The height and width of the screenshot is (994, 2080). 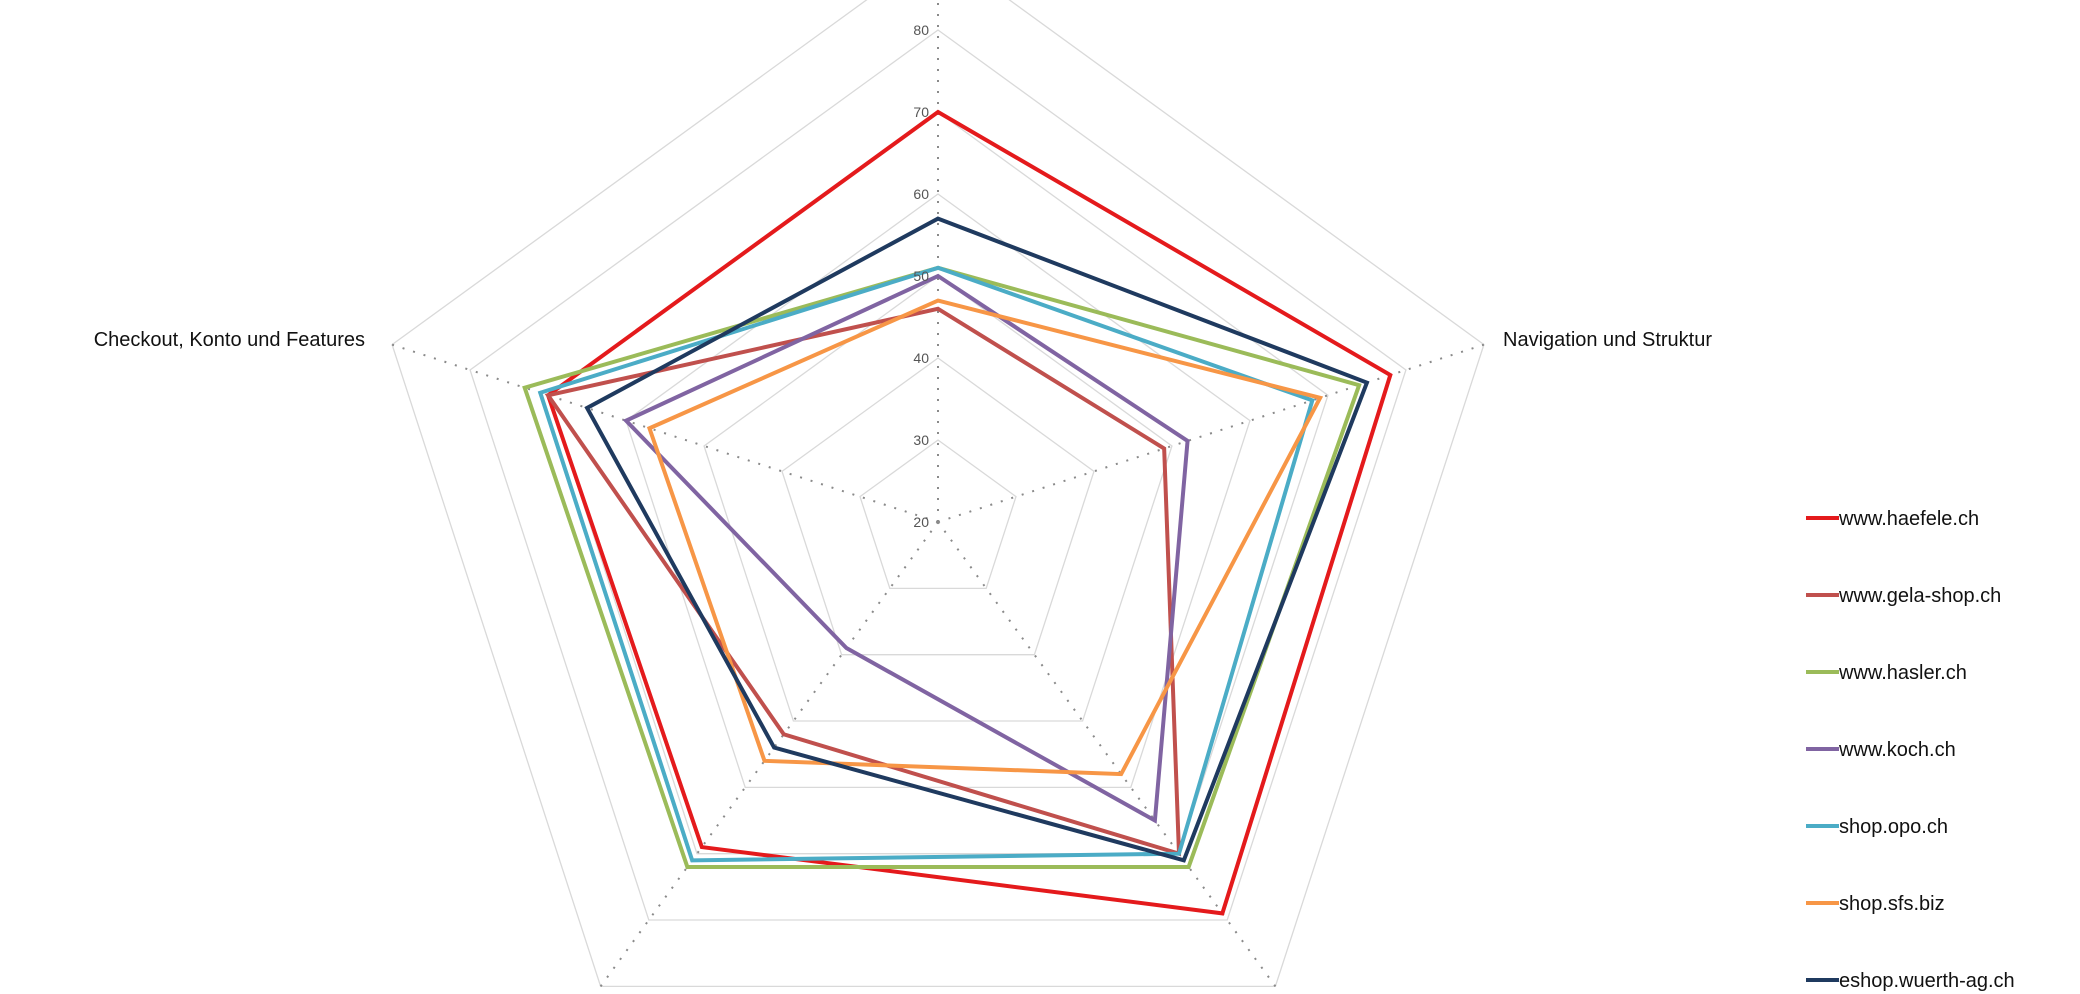 I want to click on tick-label: 70, so click(x=921, y=112).